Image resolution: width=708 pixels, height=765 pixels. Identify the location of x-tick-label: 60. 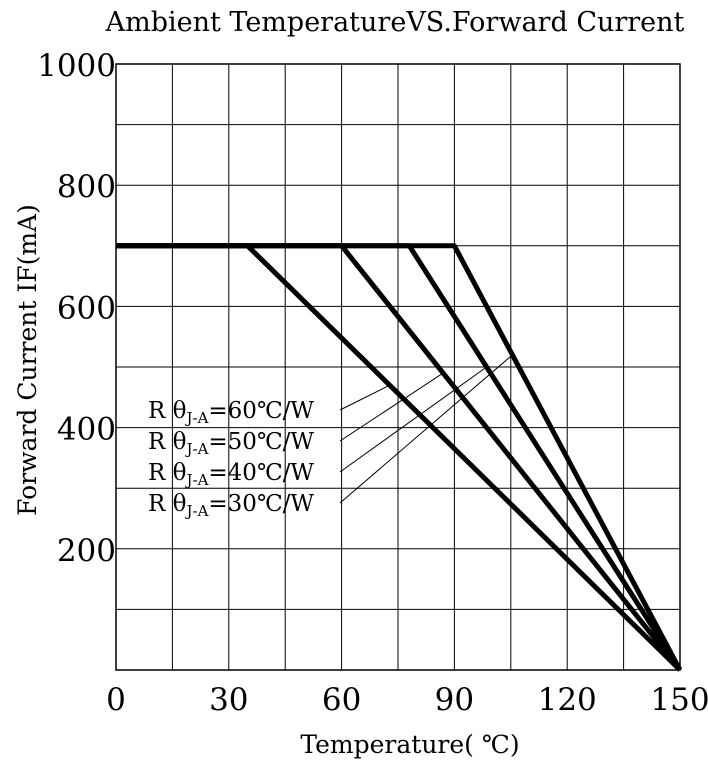
(341, 700).